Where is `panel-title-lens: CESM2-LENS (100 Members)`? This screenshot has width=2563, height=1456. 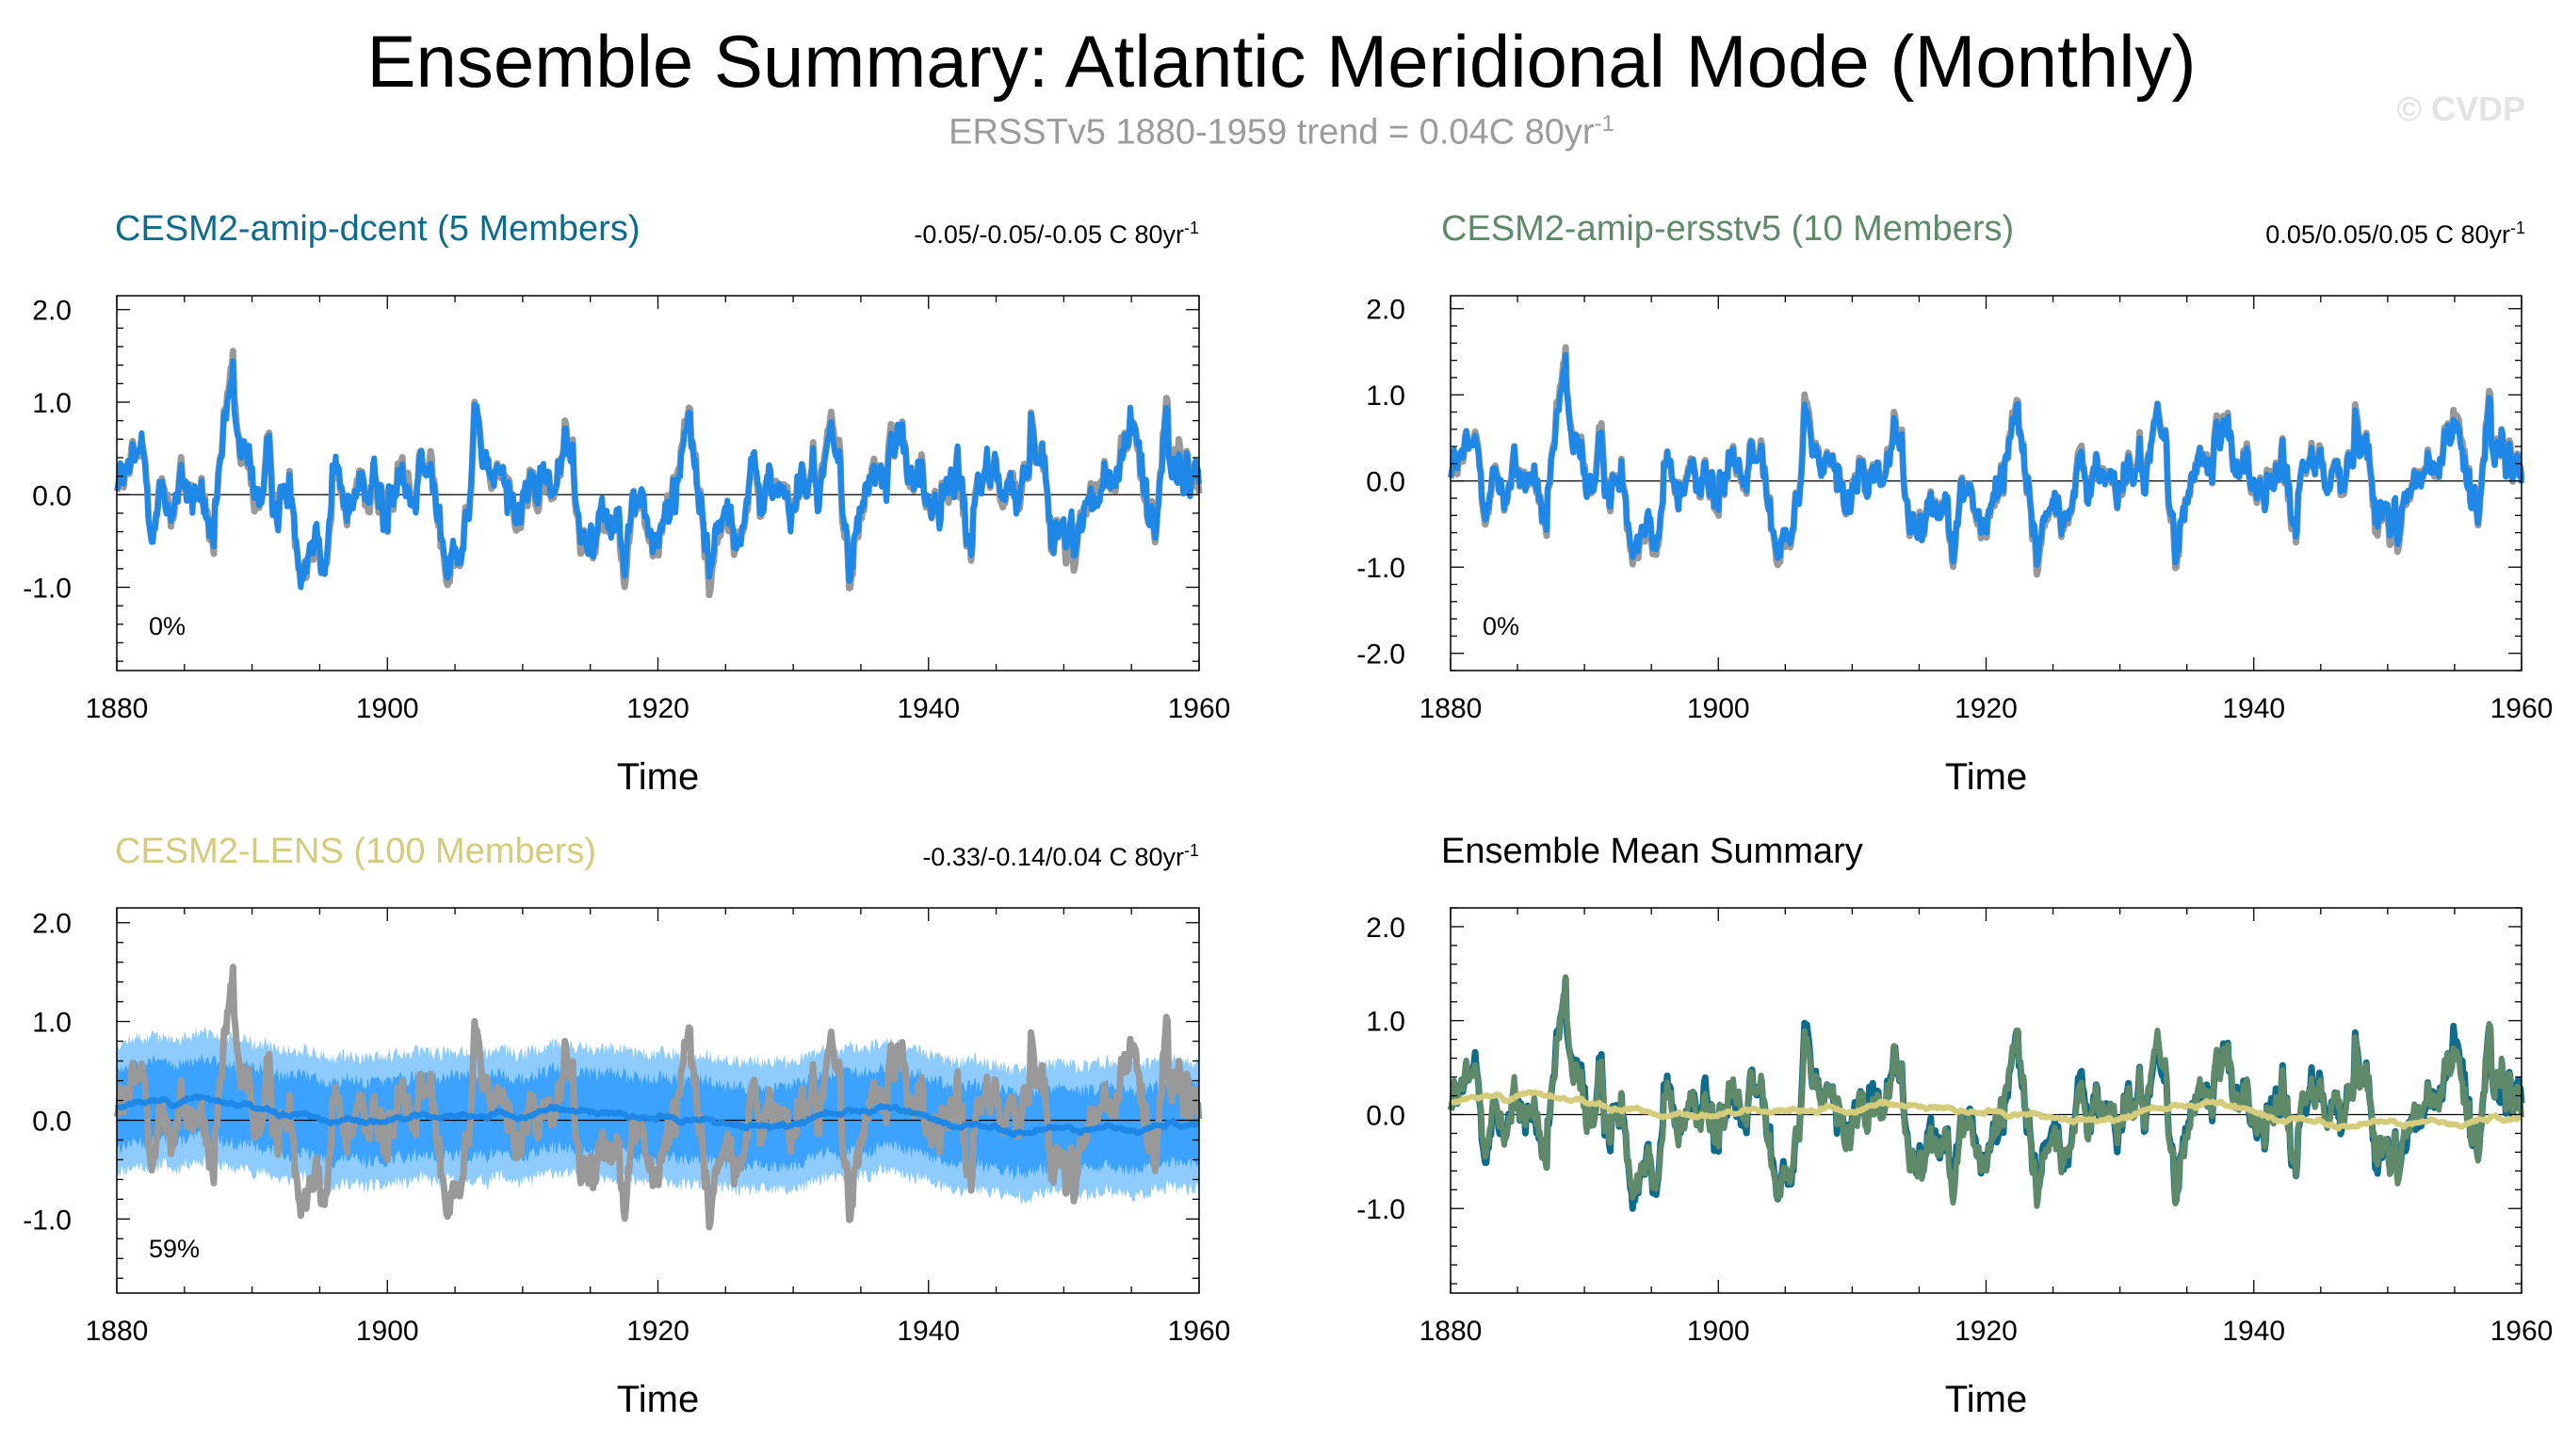 panel-title-lens: CESM2-LENS (100 Members) is located at coordinates (356, 851).